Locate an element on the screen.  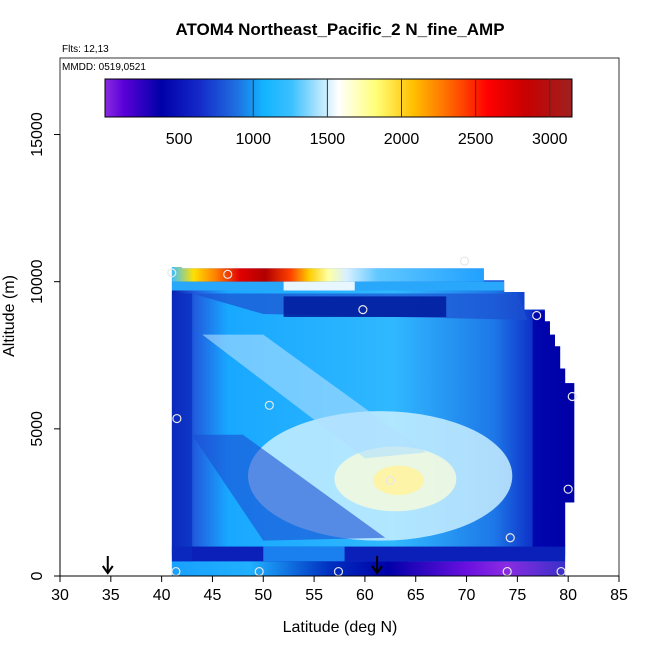
colorbar-gradient is located at coordinates (338, 98).